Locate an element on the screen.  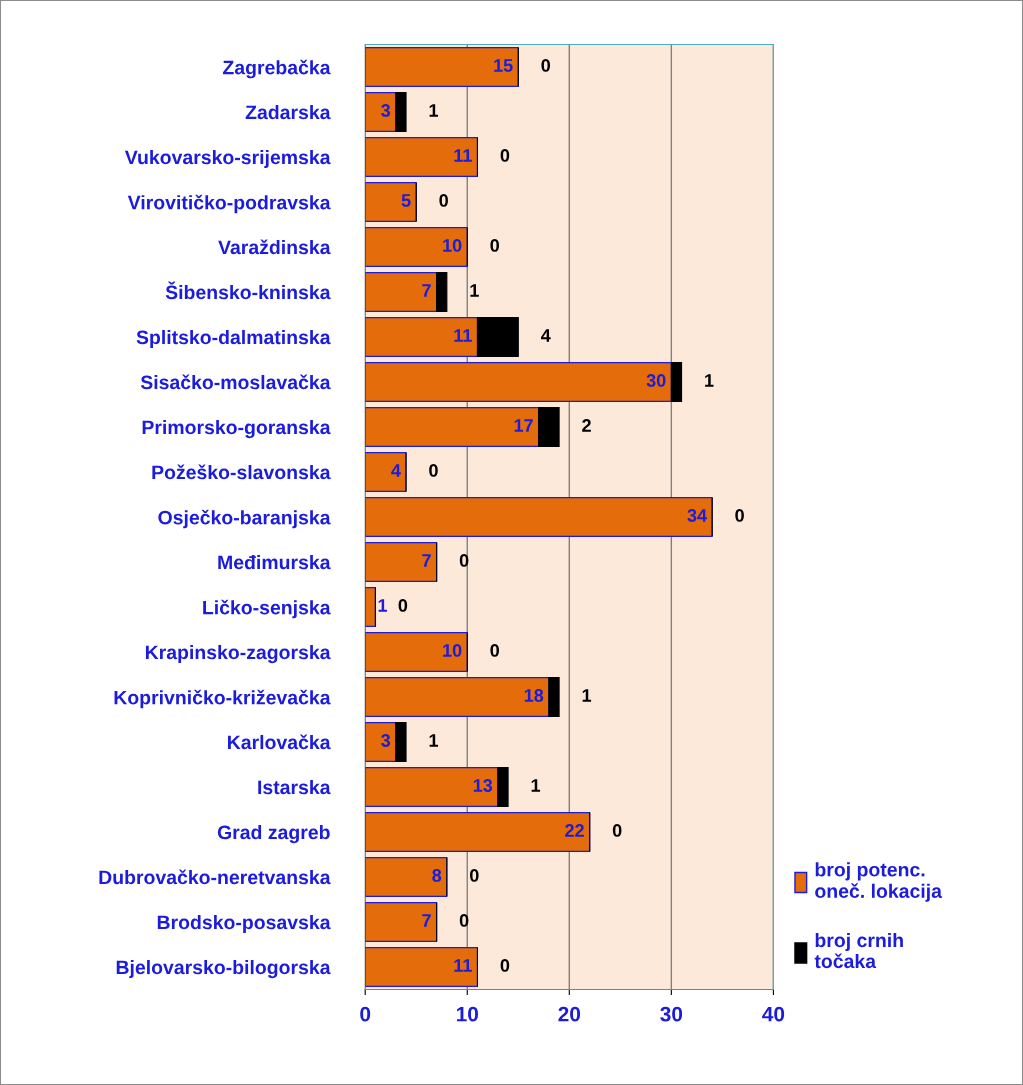
data-label: 5 is located at coordinates (406, 200).